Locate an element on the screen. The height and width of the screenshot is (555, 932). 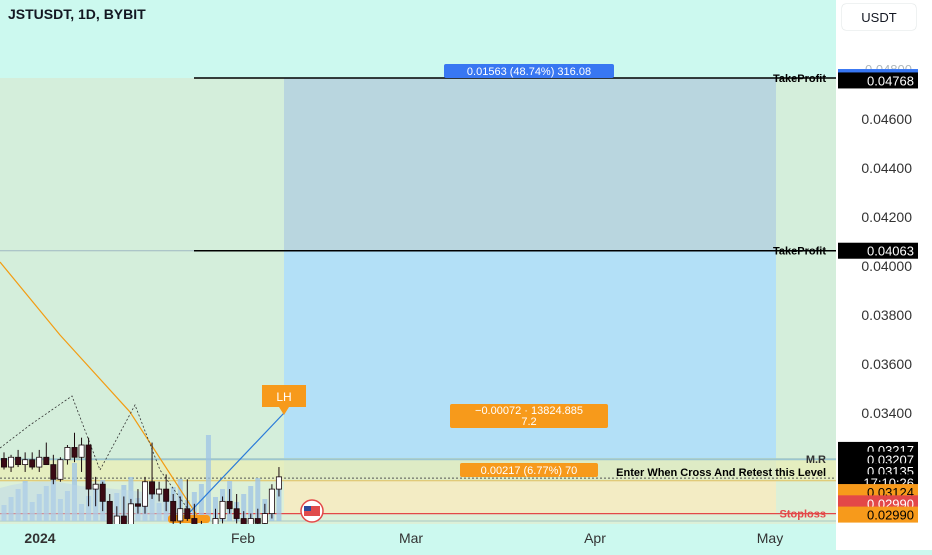
flag-stripes is located at coordinates (312, 511).